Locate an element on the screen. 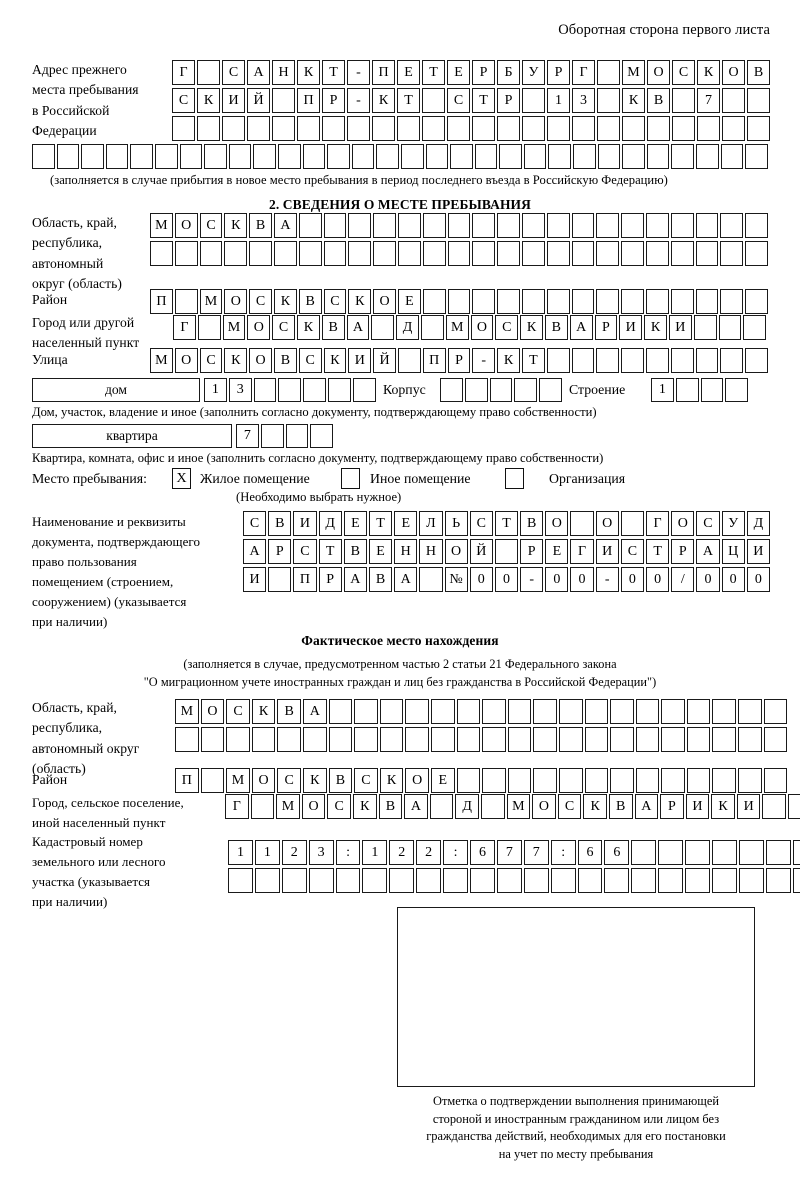 This screenshot has height=1180, width=800. comb-cell: Т is located at coordinates (658, 551).